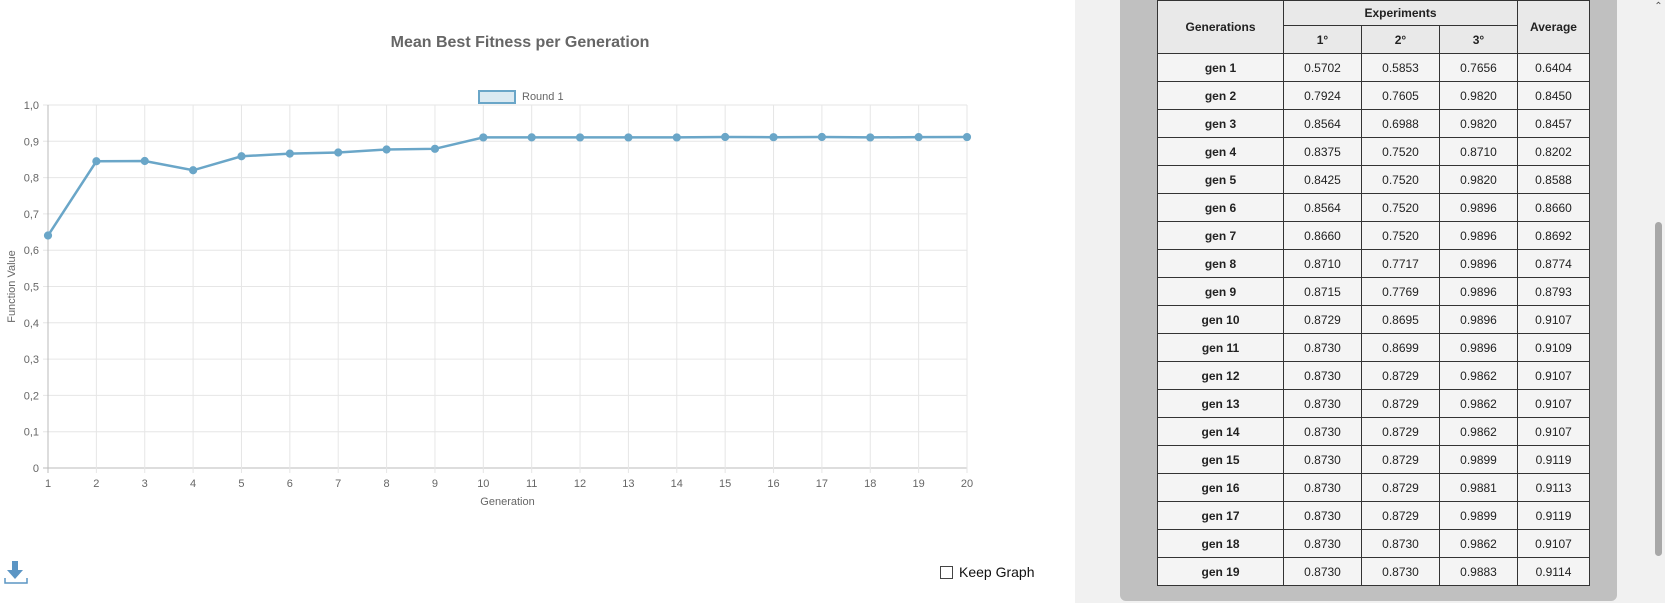  Describe the element at coordinates (1478, 151) in the screenshot. I see `table-cell-e3: 0.8710` at that location.